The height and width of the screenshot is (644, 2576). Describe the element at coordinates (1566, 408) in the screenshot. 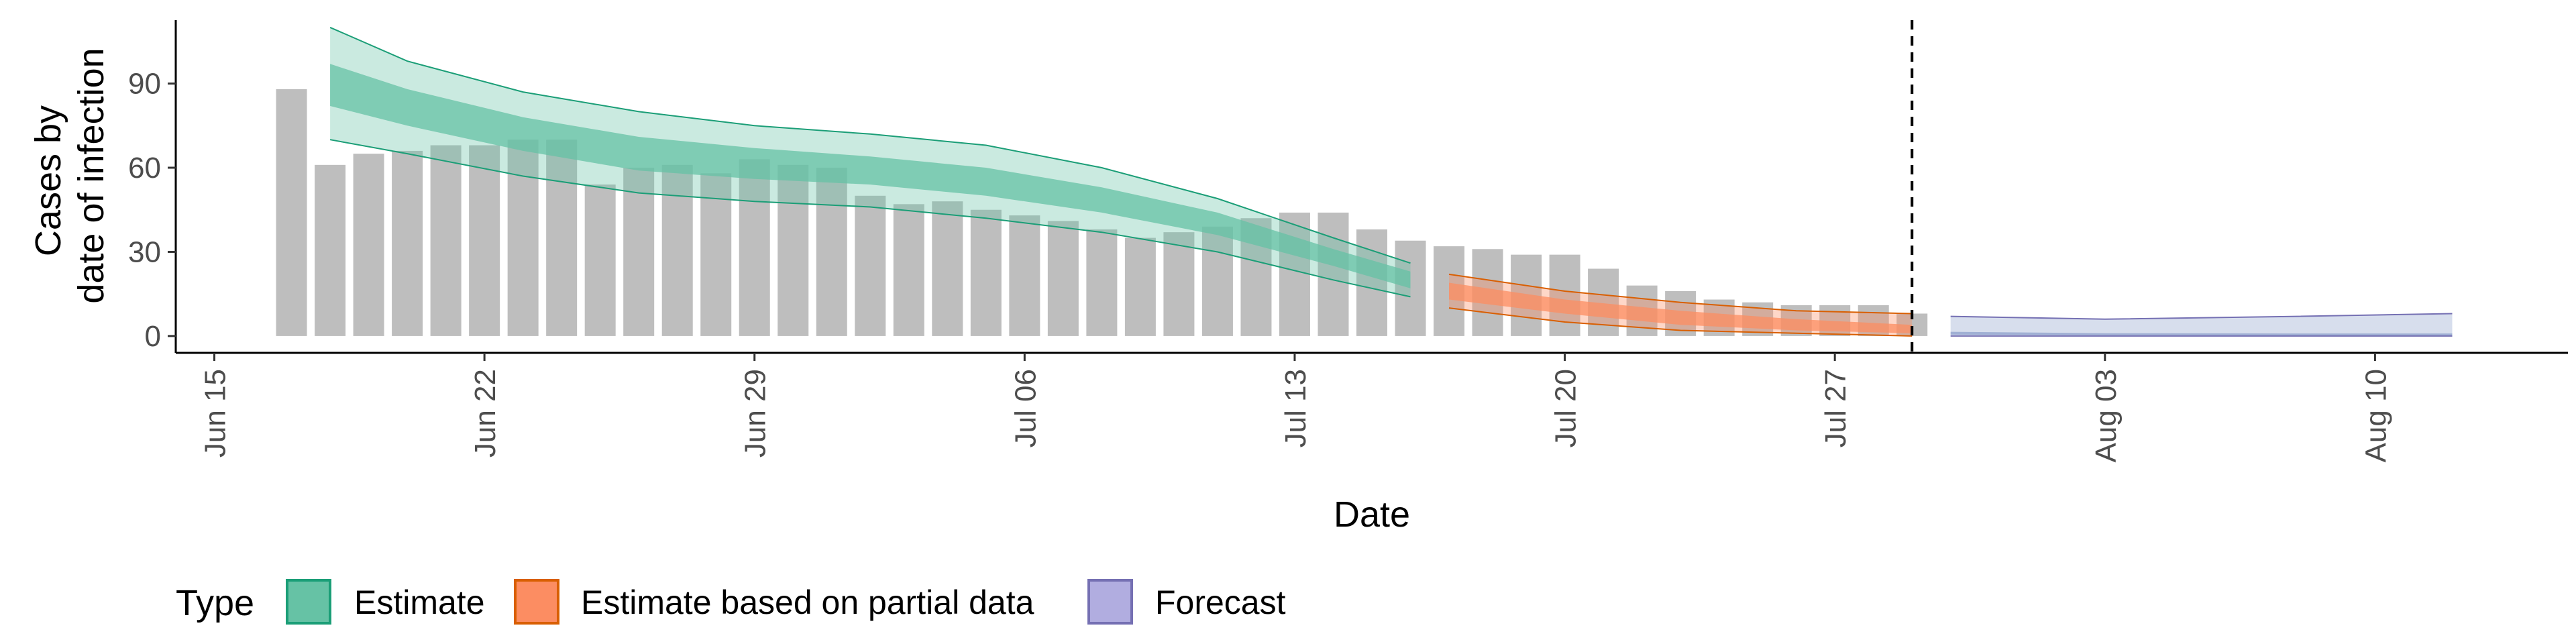

I see `x-tick-label: Jul 20` at that location.